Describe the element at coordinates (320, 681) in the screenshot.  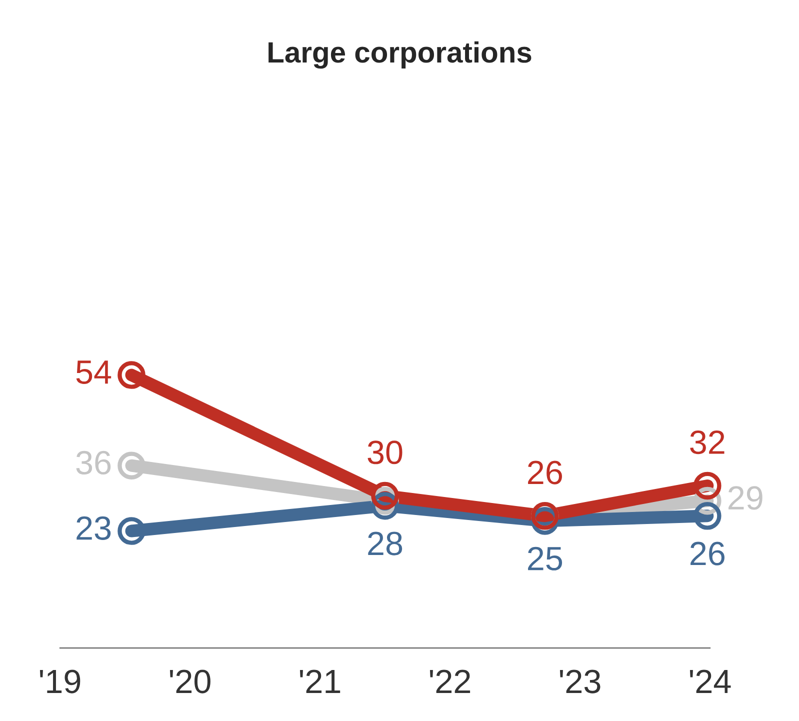
I see `x-tick-label: '21` at that location.